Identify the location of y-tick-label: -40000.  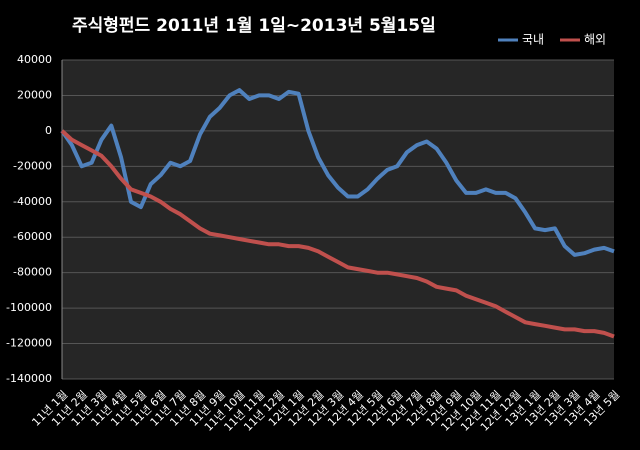
(32, 201).